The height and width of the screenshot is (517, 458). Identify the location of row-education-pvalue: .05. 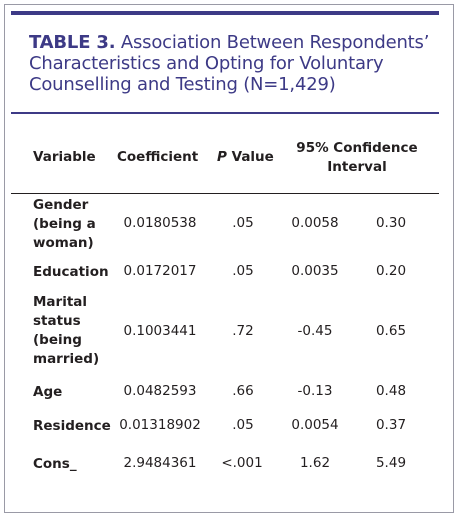
(243, 271).